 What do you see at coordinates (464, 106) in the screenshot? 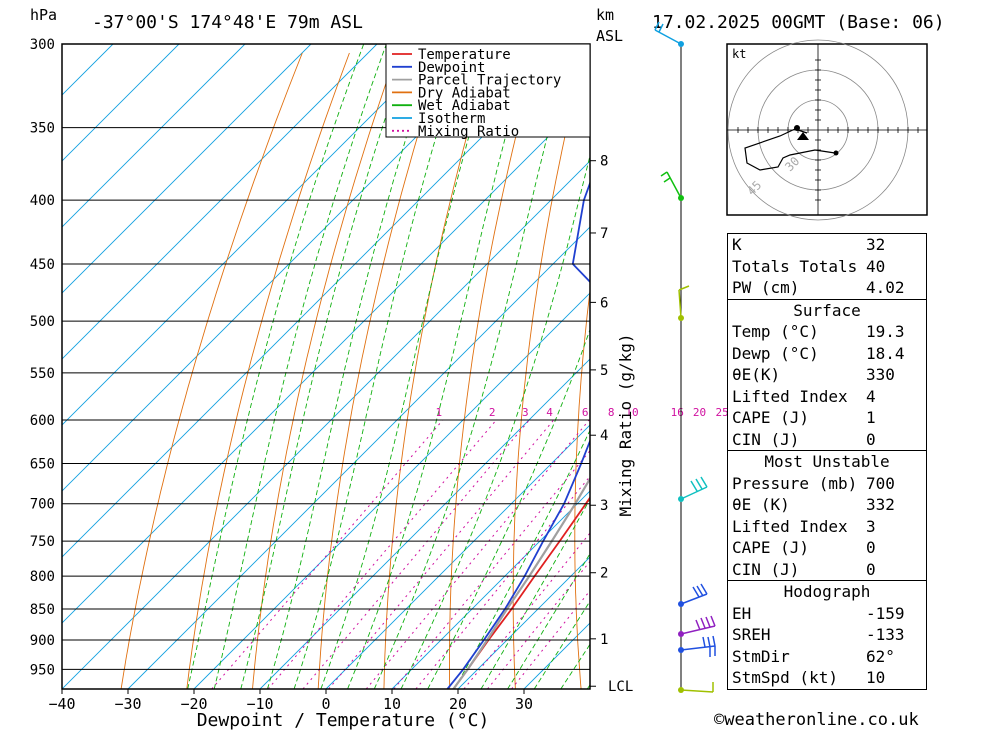
I see `legend-label: Wet Adiabat` at bounding box center [464, 106].